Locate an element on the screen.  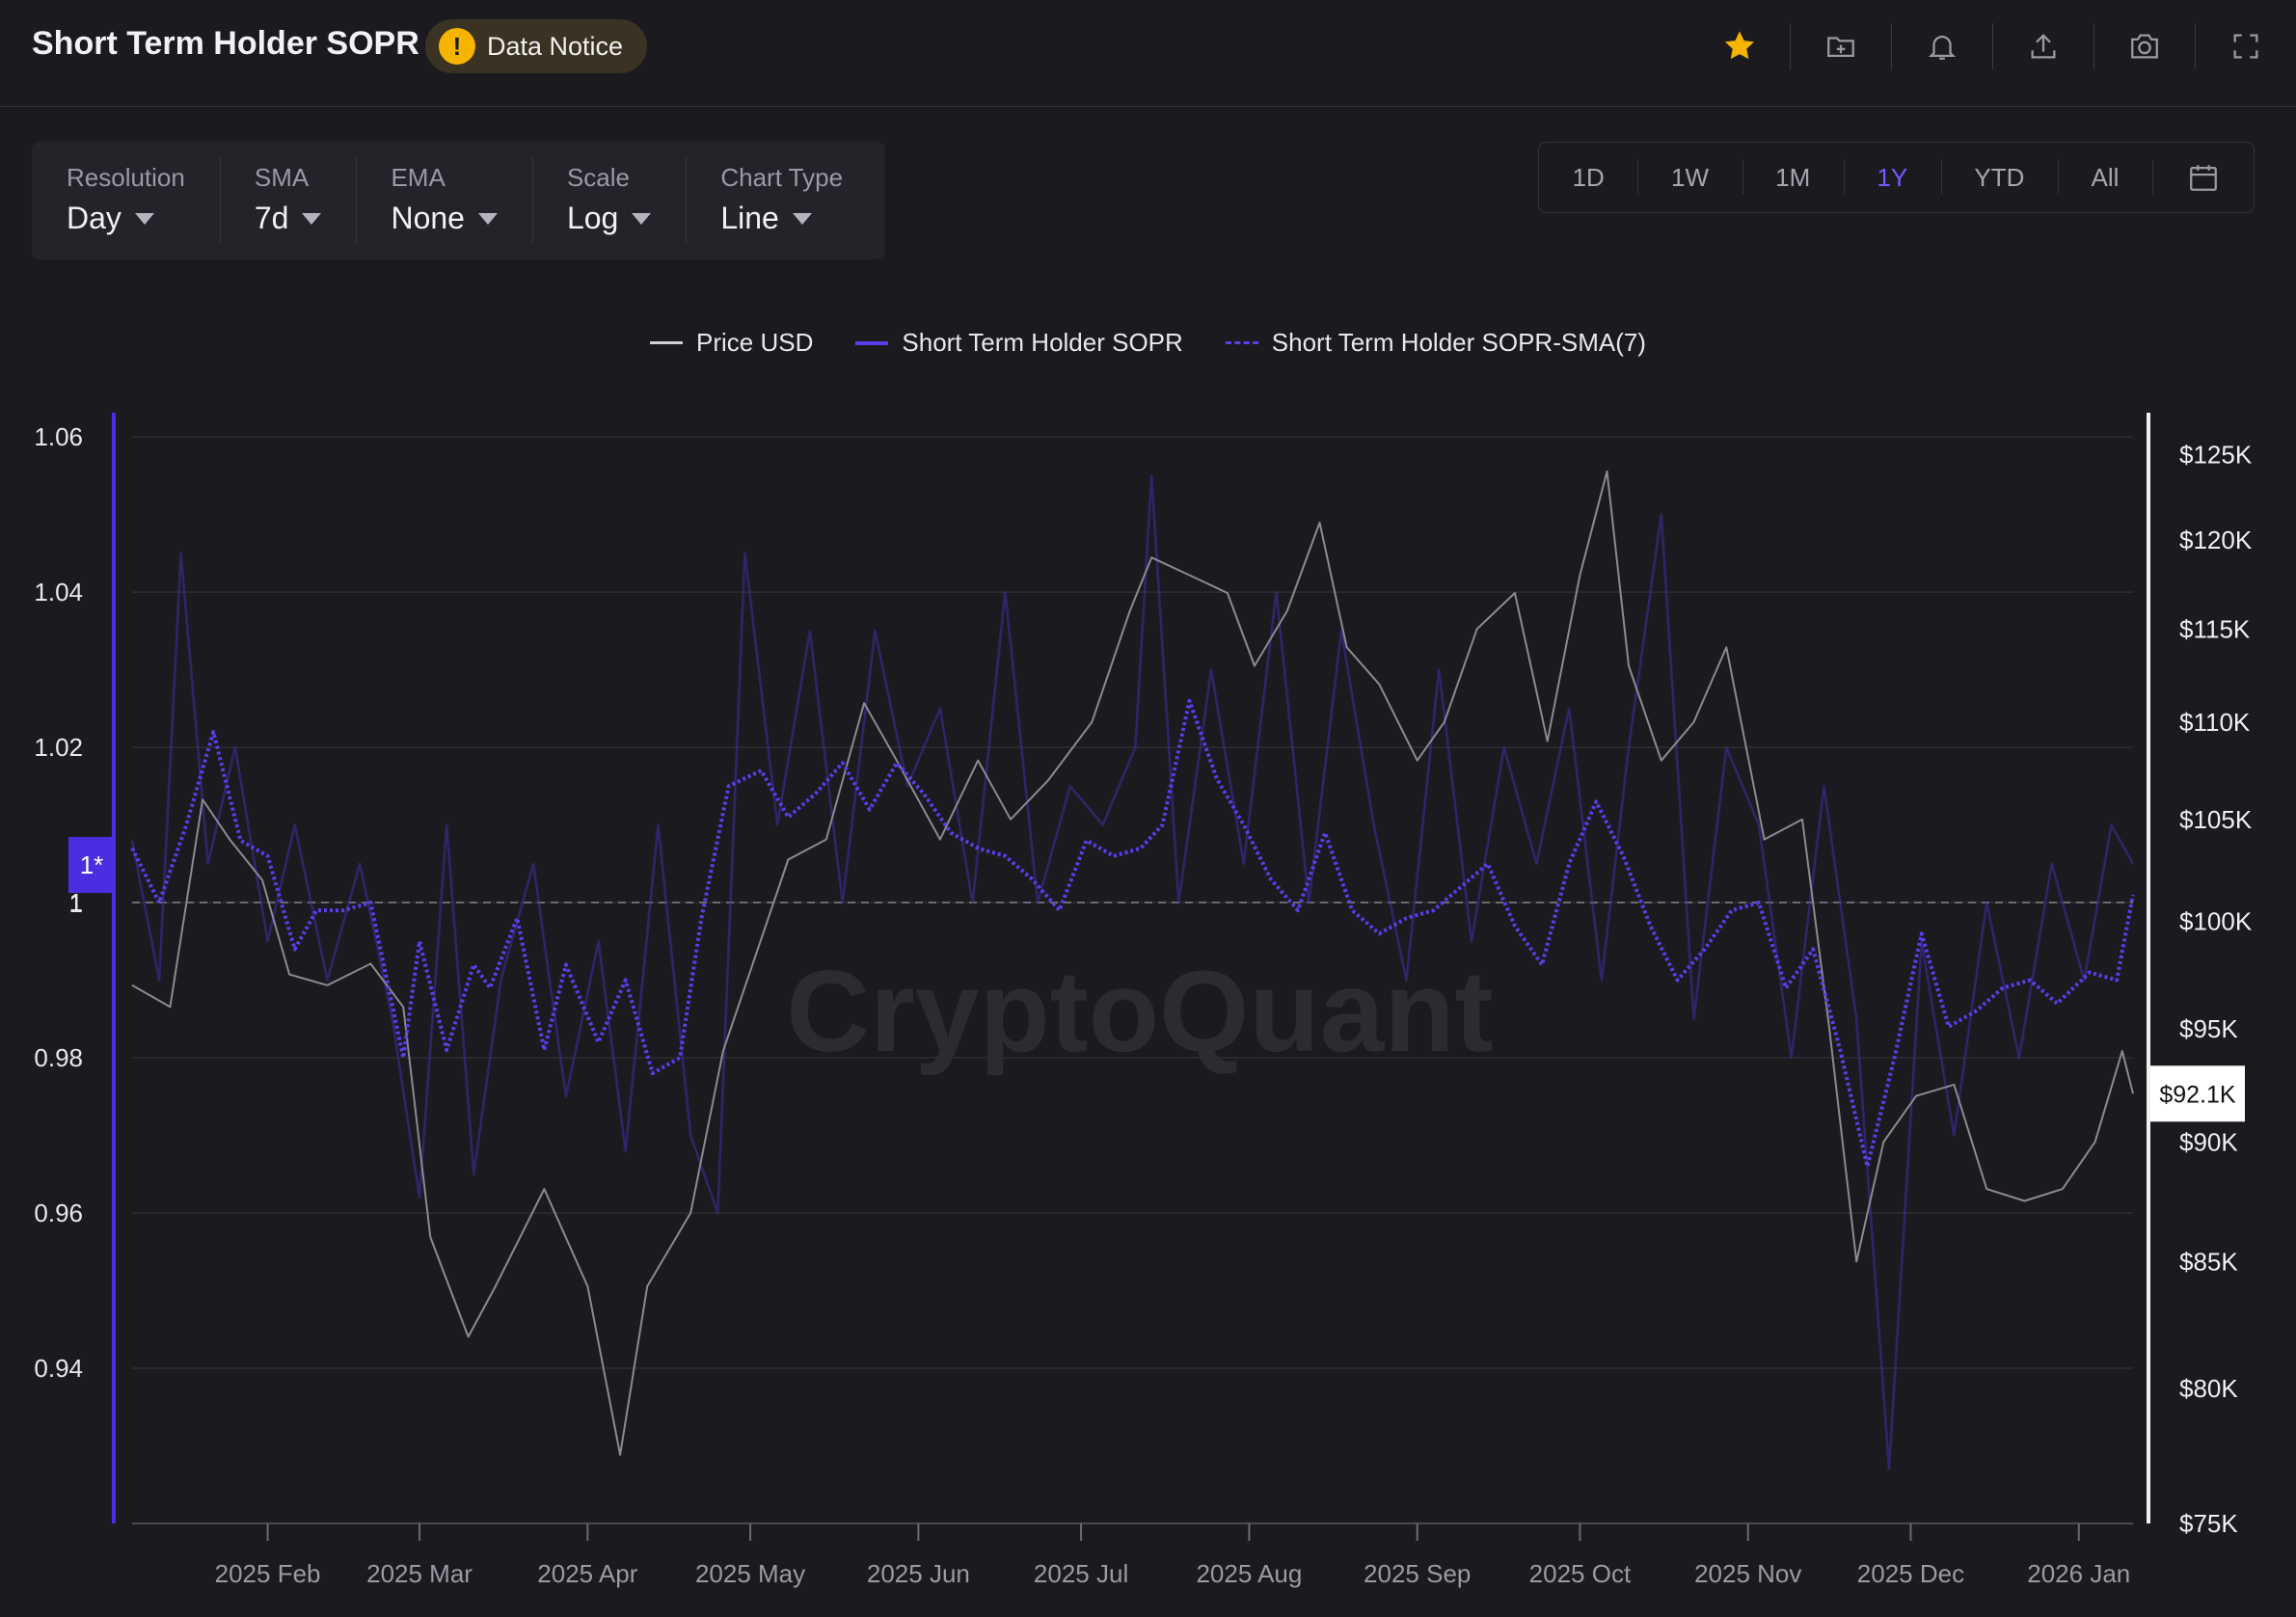
x-tick-label: 2025 Oct is located at coordinates (1580, 1573).